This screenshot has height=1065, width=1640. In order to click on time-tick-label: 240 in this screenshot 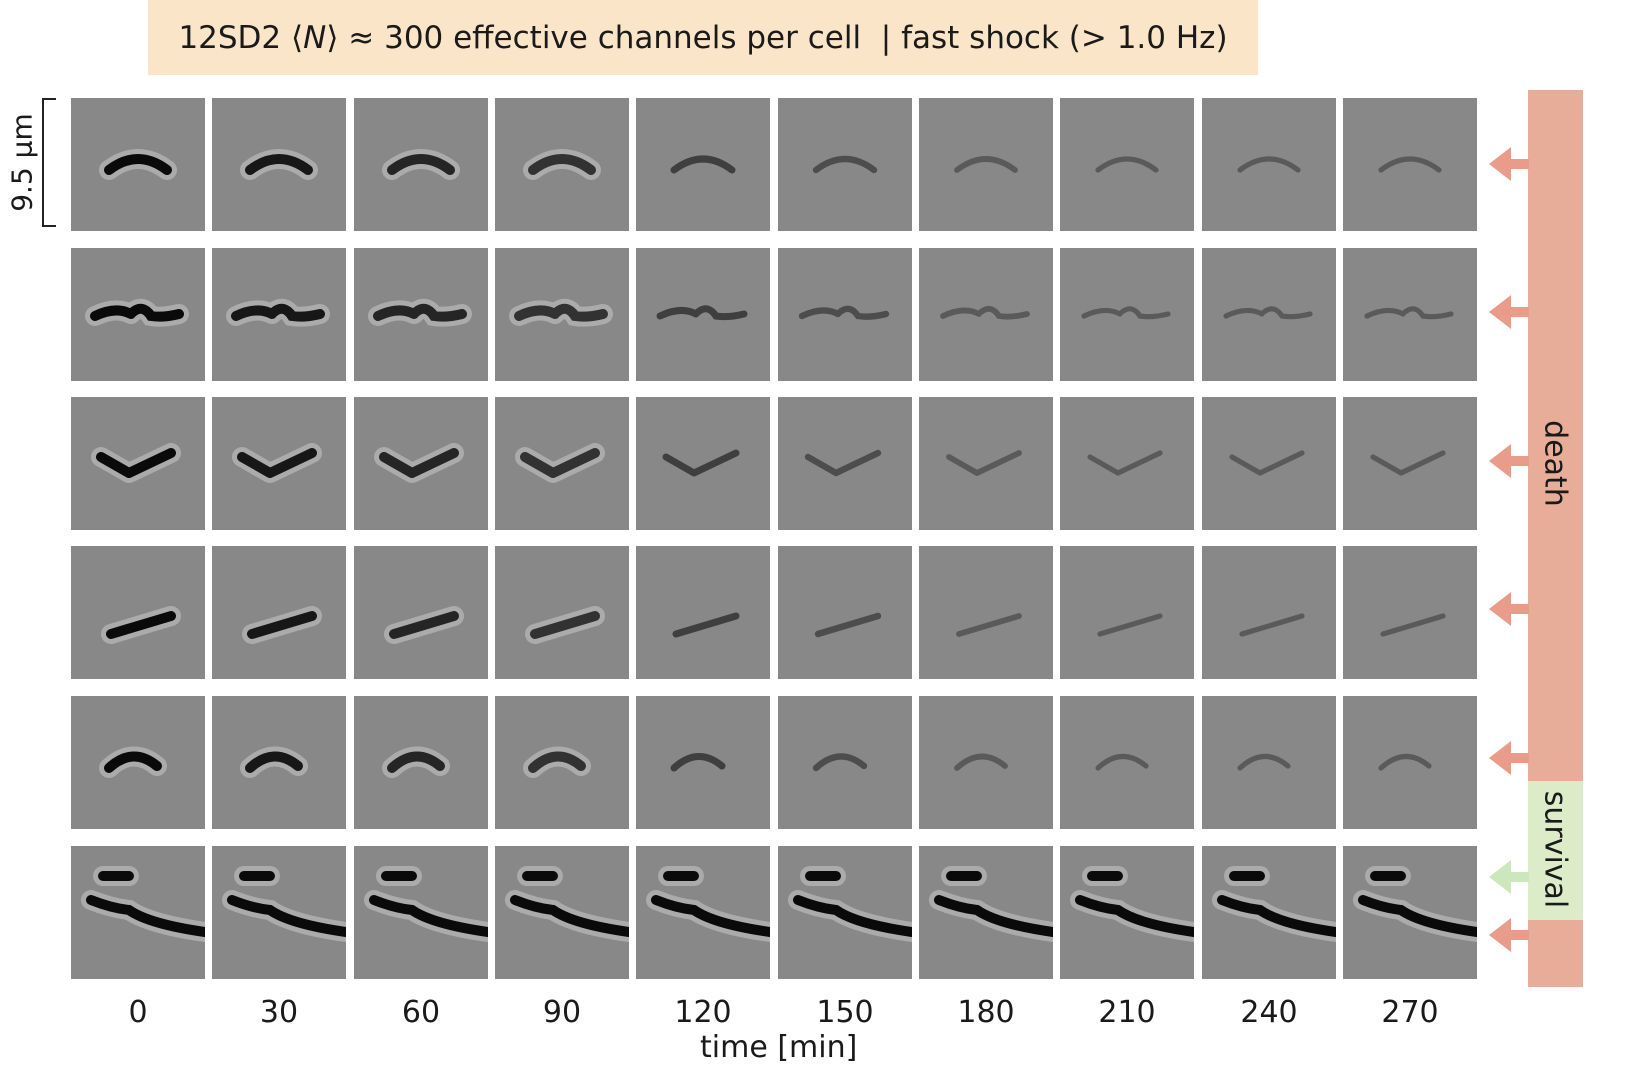, I will do `click(1269, 1012)`.